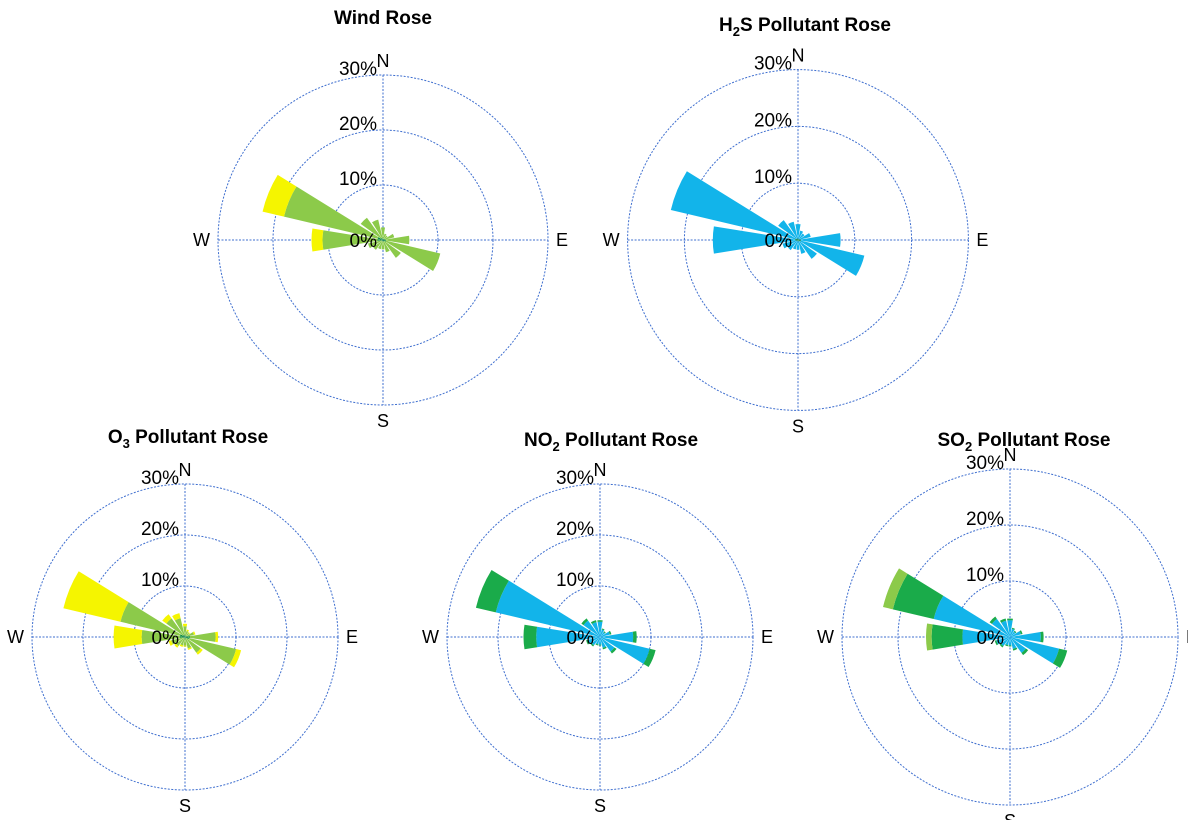 This screenshot has height=820, width=1188. What do you see at coordinates (1010, 646) in the screenshot?
I see `rose-wedge-8-green` at bounding box center [1010, 646].